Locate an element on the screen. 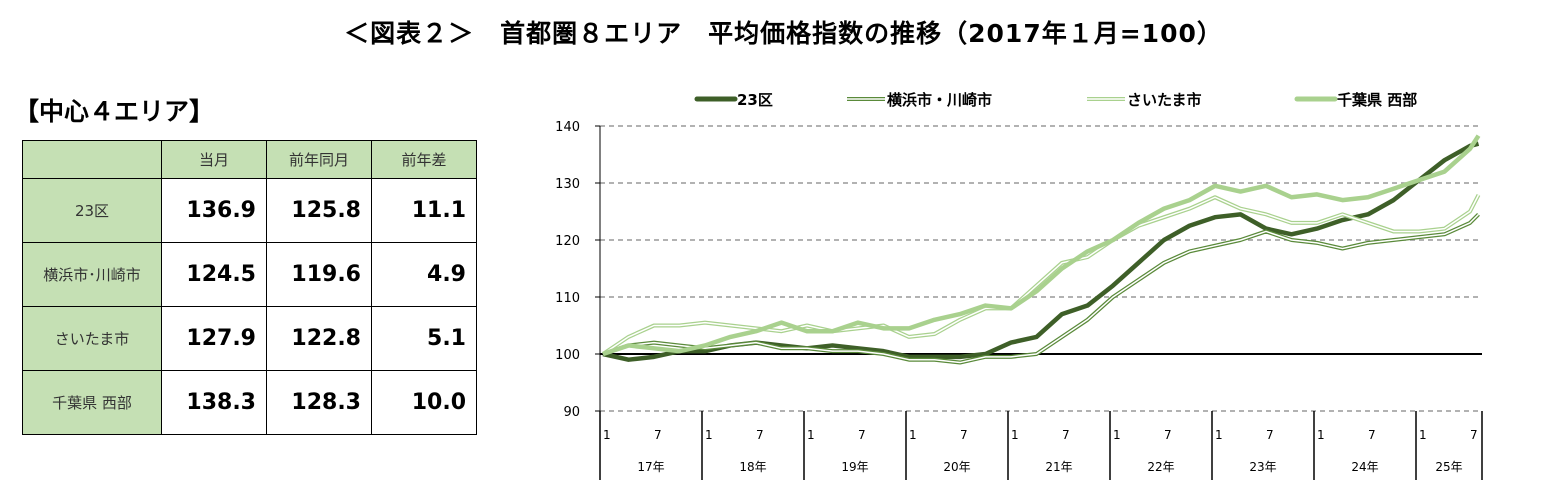 Image resolution: width=1567 pixels, height=501 pixels. year-label: 22年 is located at coordinates (1160, 467).